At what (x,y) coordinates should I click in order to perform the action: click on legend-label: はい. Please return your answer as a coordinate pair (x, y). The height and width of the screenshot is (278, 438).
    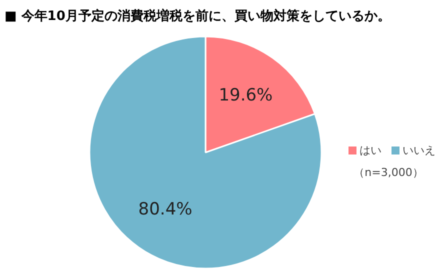
    Looking at the image, I should click on (371, 150).